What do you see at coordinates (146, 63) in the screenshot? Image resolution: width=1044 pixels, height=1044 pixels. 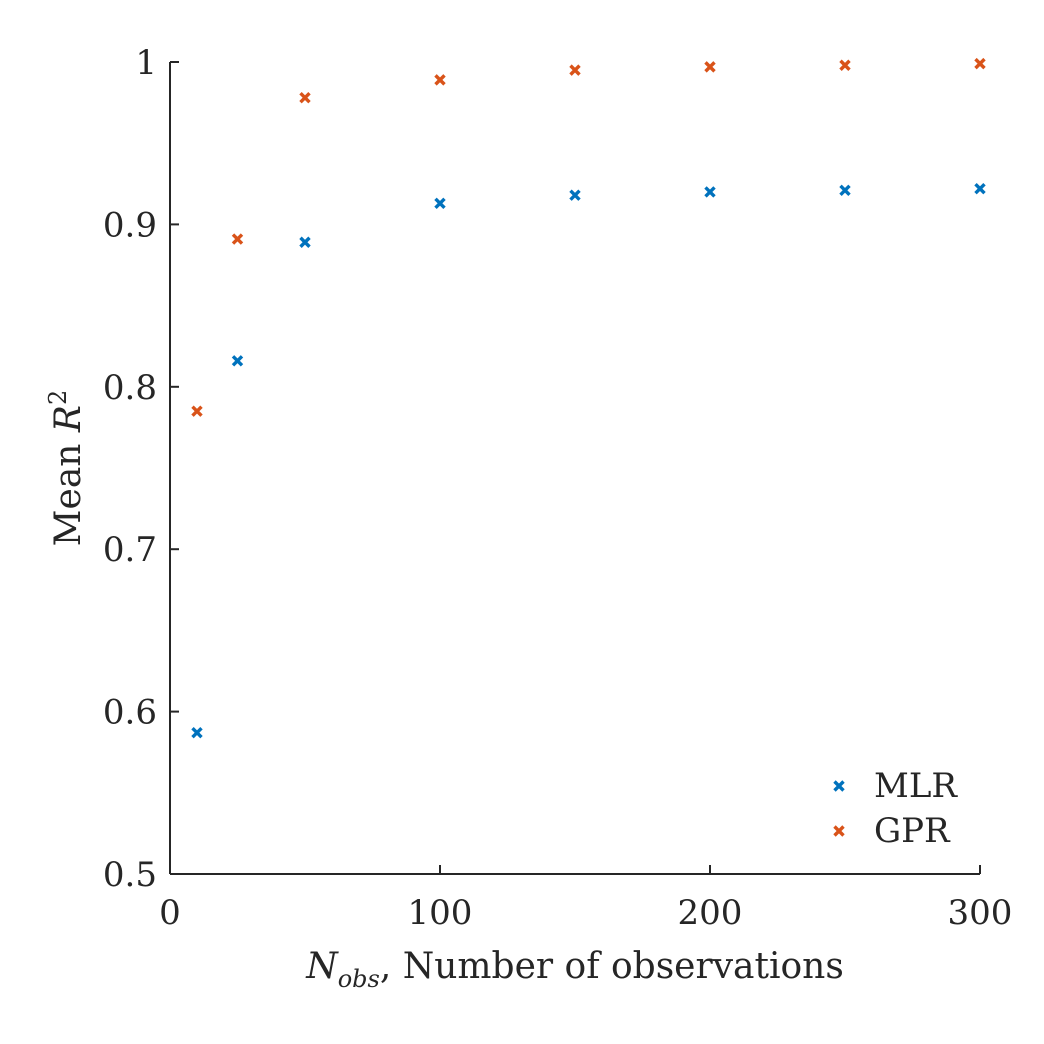 I see `y-tick-label: 1` at bounding box center [146, 63].